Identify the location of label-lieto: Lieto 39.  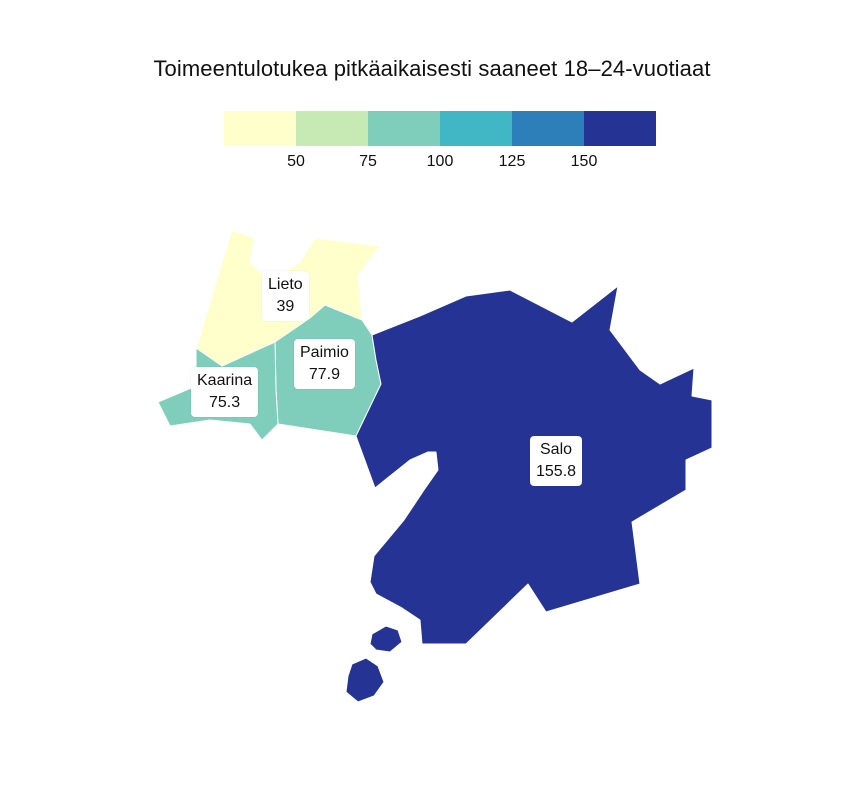
(285, 296).